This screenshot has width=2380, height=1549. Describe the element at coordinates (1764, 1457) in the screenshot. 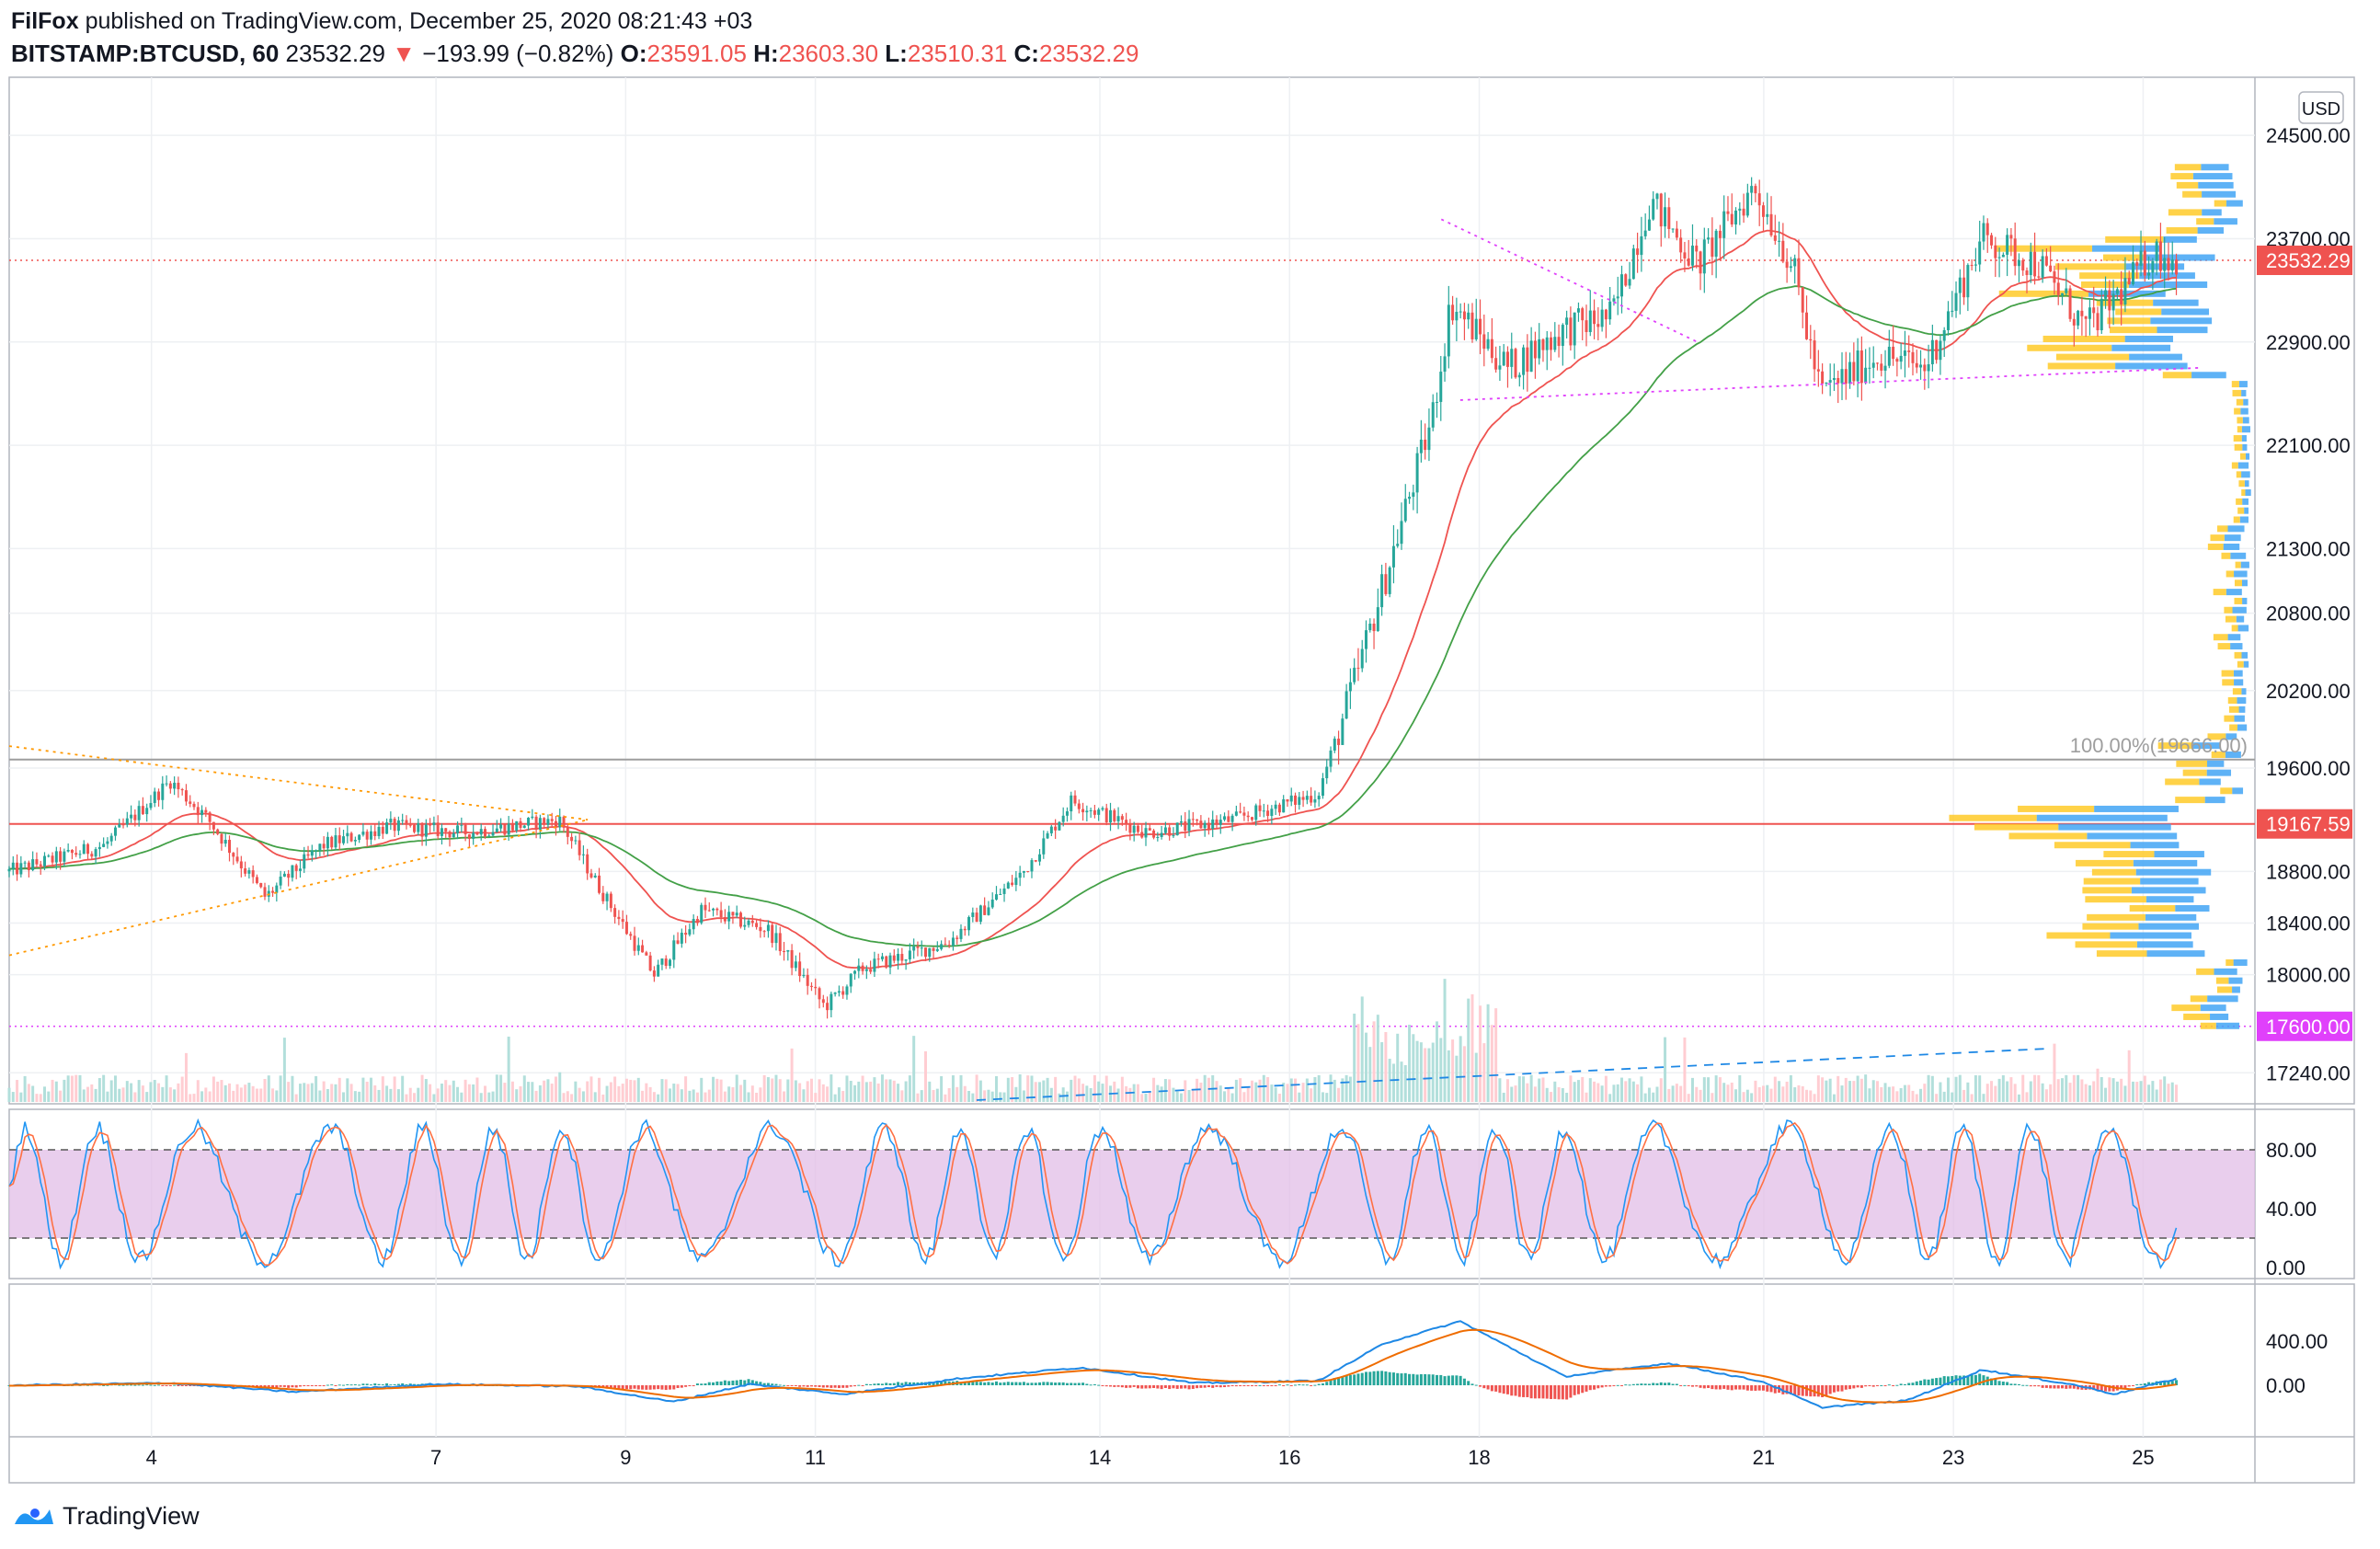

I see `time-tick-label: 21` at that location.